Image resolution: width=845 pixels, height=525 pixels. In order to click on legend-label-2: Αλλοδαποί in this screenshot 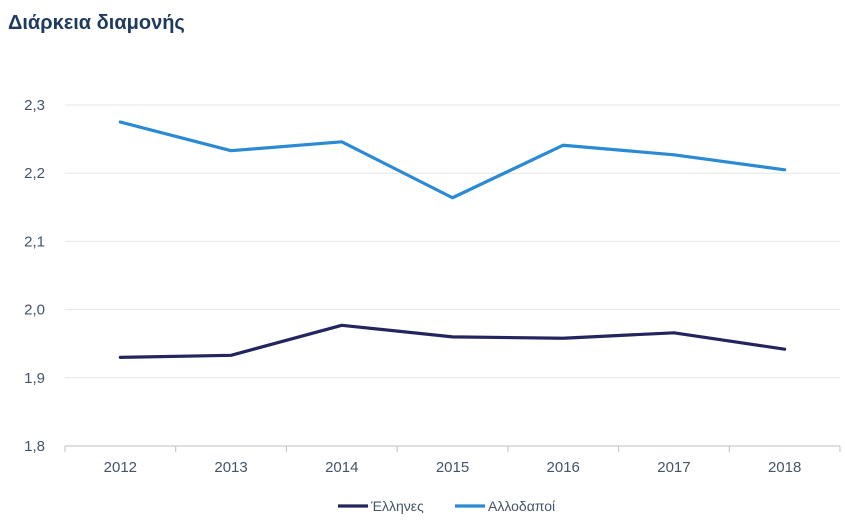, I will do `click(521, 506)`.